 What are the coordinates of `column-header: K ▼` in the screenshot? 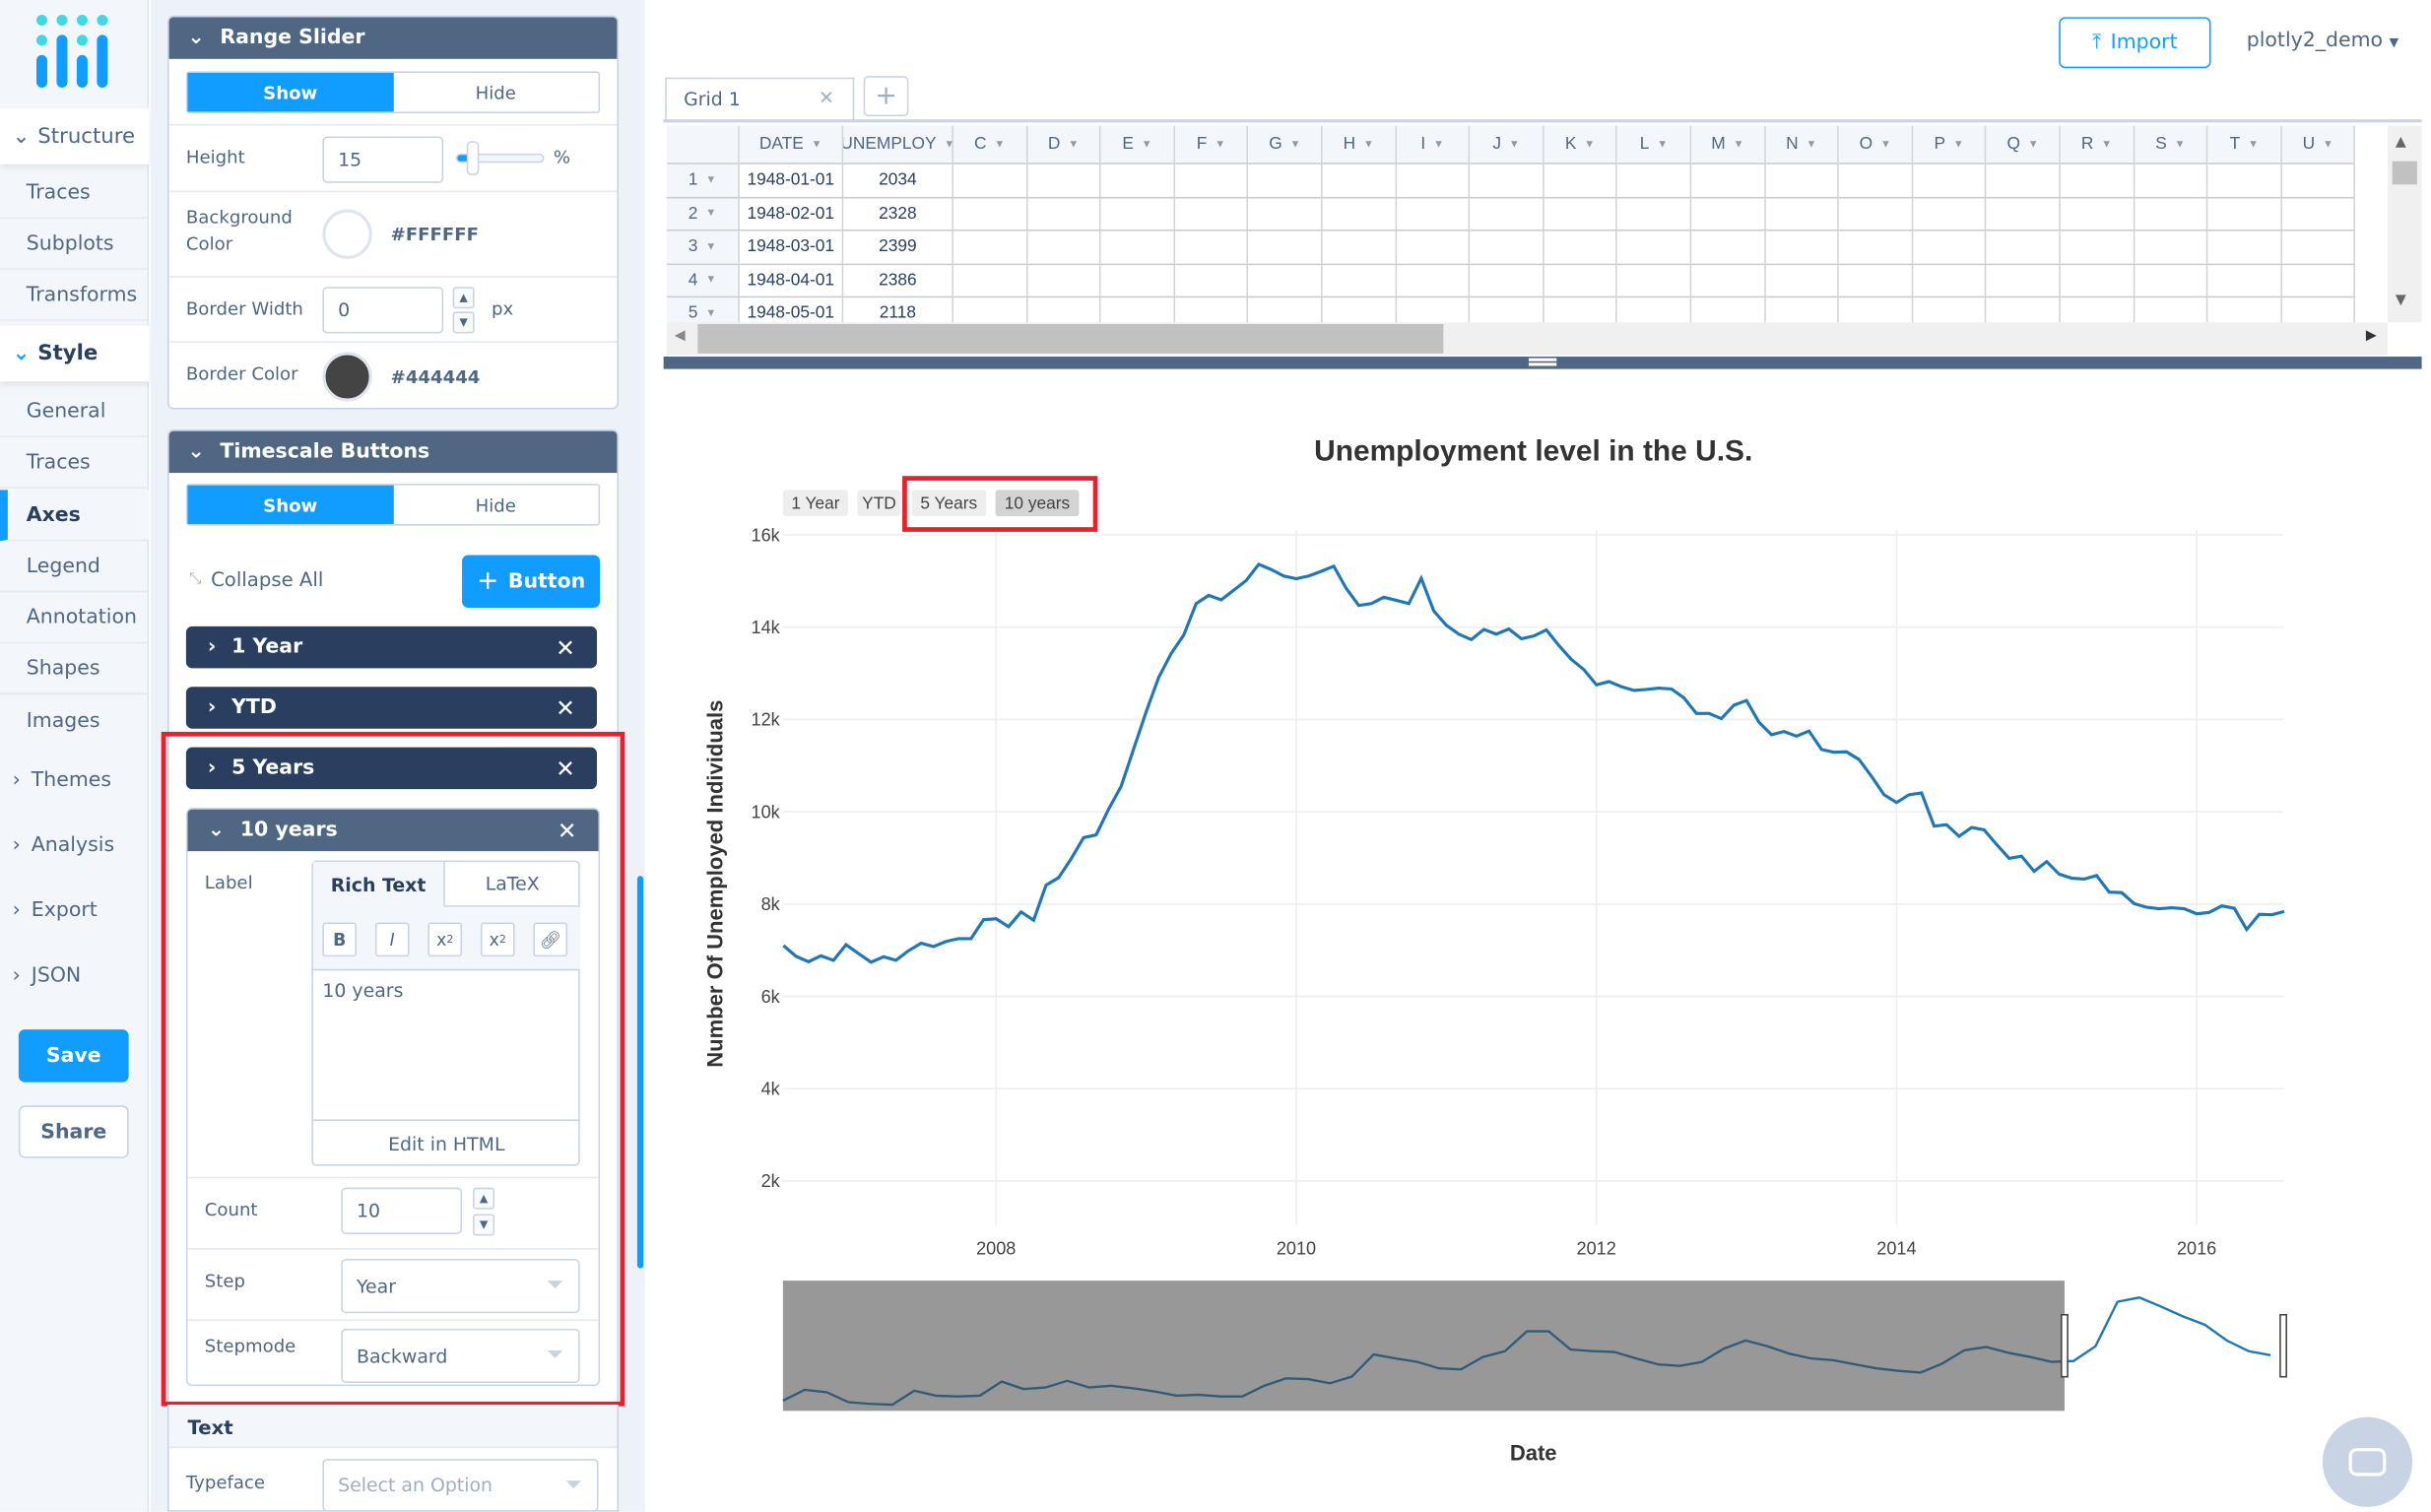 It's located at (1581, 144).